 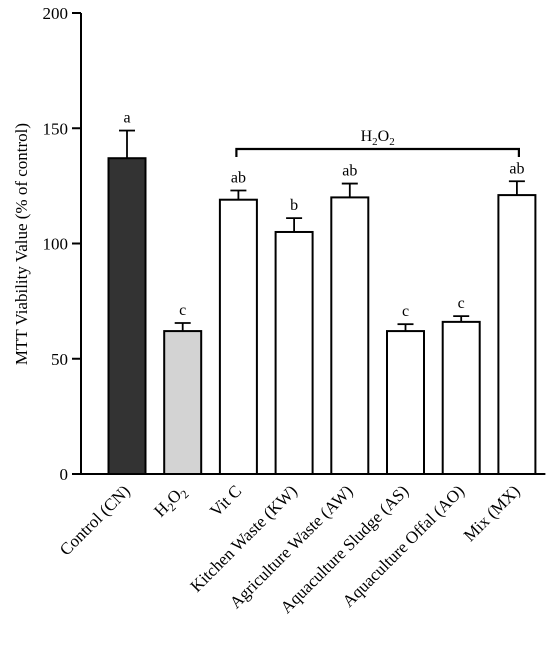 What do you see at coordinates (377, 152) in the screenshot?
I see `bracket-line` at bounding box center [377, 152].